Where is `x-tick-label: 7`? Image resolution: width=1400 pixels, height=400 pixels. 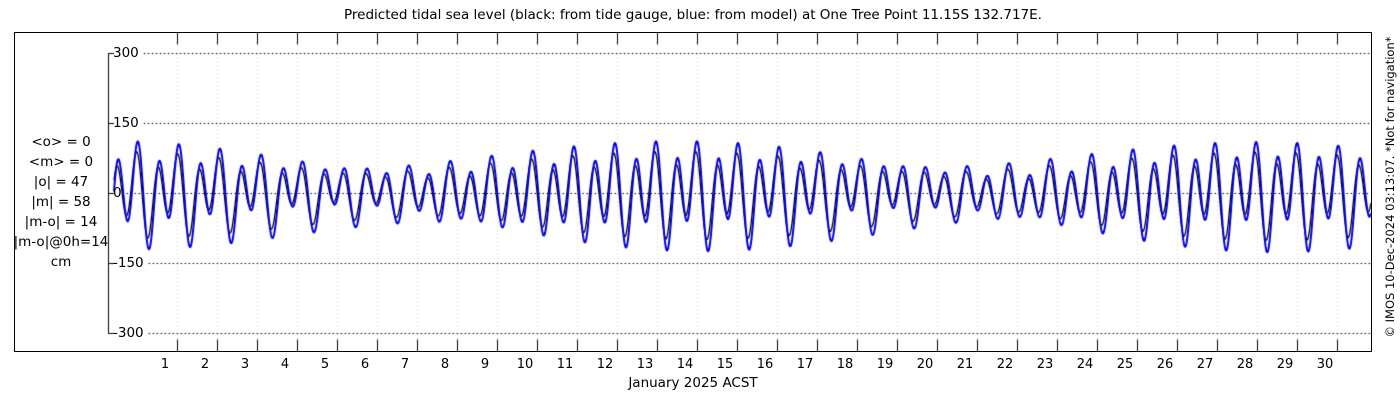
x-tick-label: 7 is located at coordinates (405, 364).